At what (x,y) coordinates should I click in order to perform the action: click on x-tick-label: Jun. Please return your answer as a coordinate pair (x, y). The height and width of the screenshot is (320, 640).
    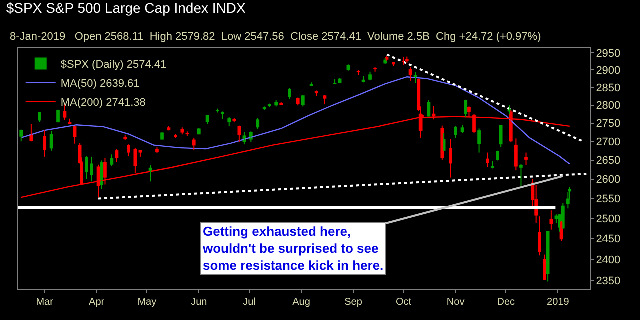
    Looking at the image, I should click on (199, 302).